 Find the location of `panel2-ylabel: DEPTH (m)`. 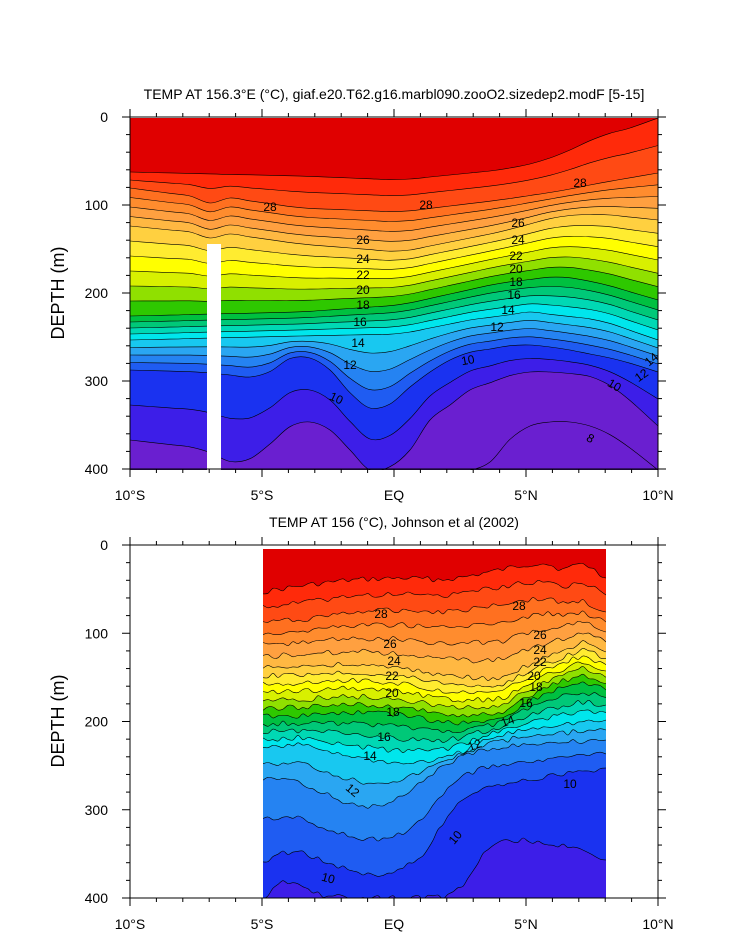

panel2-ylabel: DEPTH (m) is located at coordinates (58, 721).